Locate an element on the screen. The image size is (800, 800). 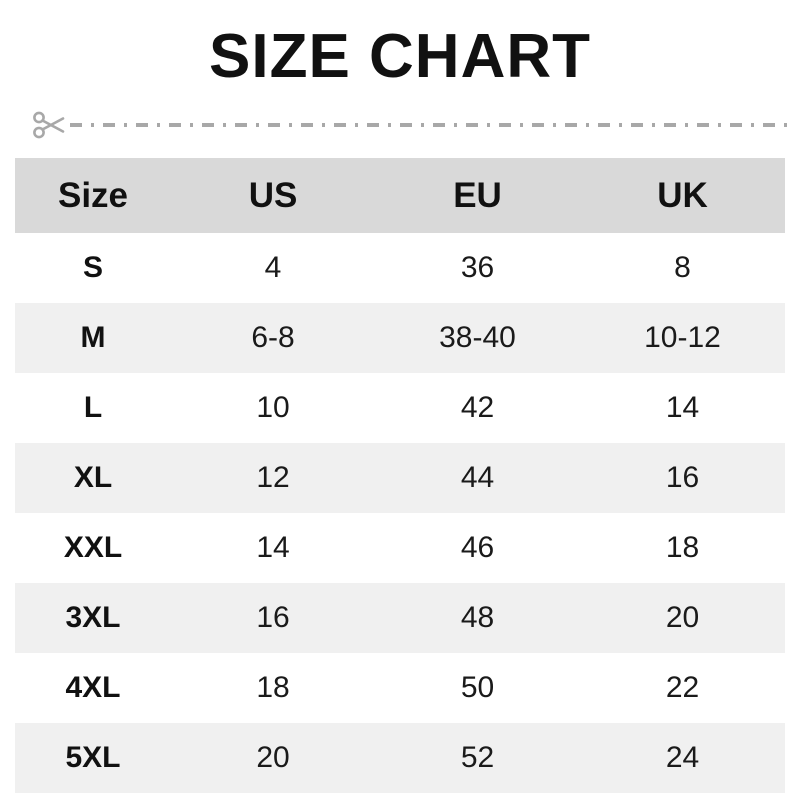
eu-cell: 48 is located at coordinates (477, 617).